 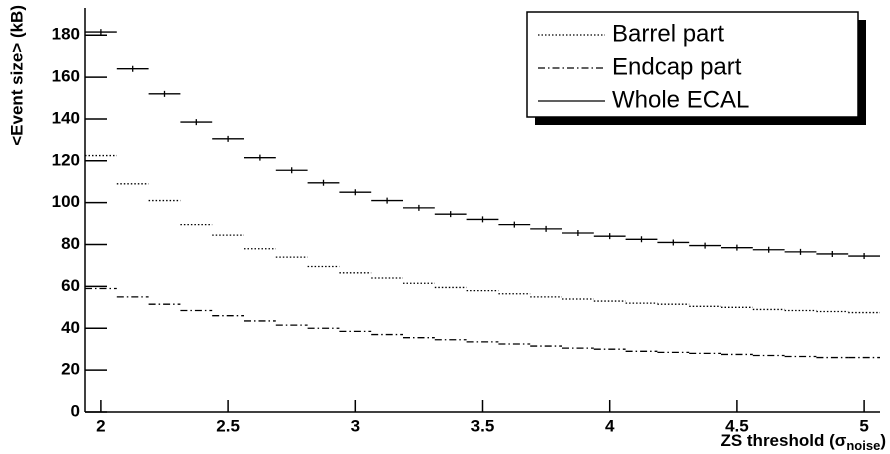 What do you see at coordinates (16, 75) in the screenshot?
I see `y-axis-title: <Event size> (kB)` at bounding box center [16, 75].